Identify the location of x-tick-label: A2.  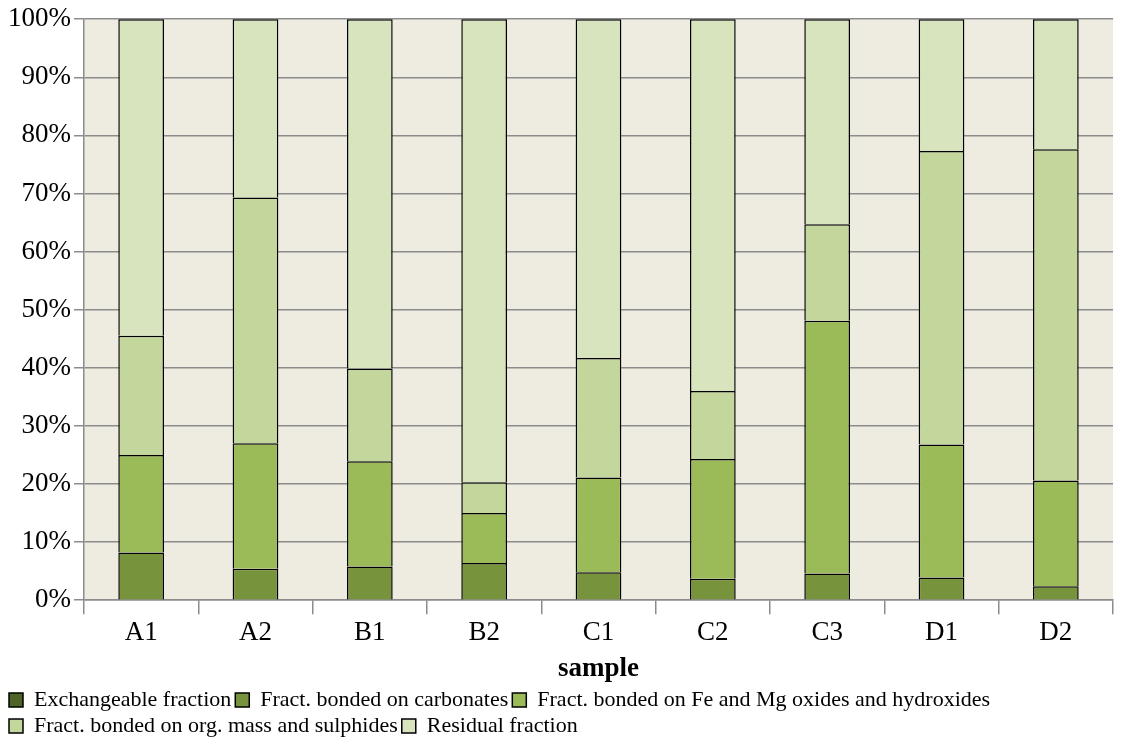
(255, 631).